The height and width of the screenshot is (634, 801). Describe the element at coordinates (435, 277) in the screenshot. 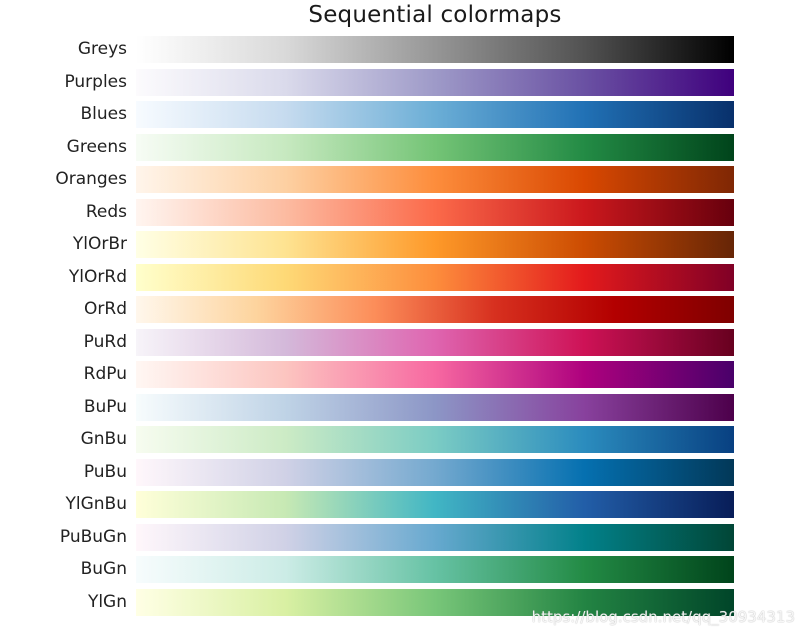

I see `colormap-bar-ylorrd` at that location.